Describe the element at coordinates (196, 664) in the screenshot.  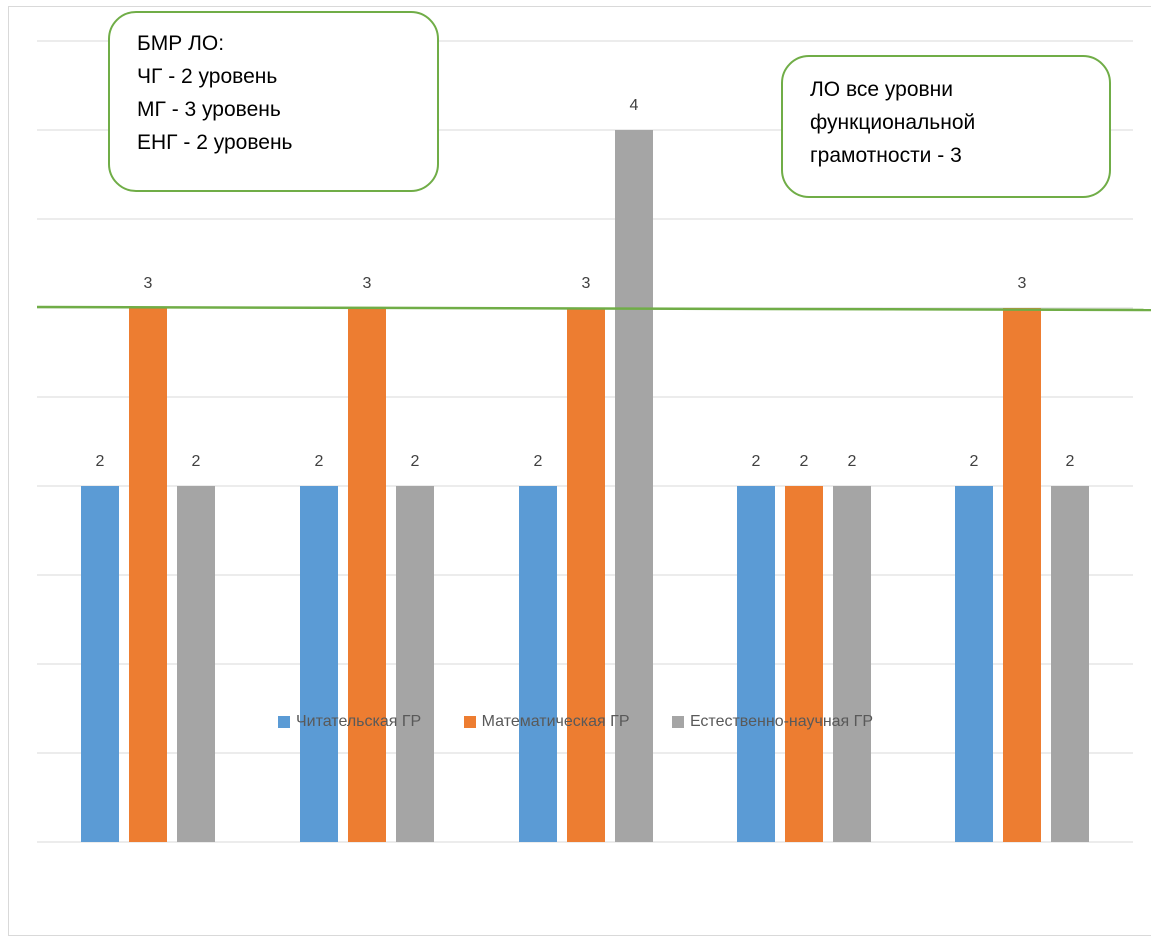
I see `bar-series2-cat0` at that location.